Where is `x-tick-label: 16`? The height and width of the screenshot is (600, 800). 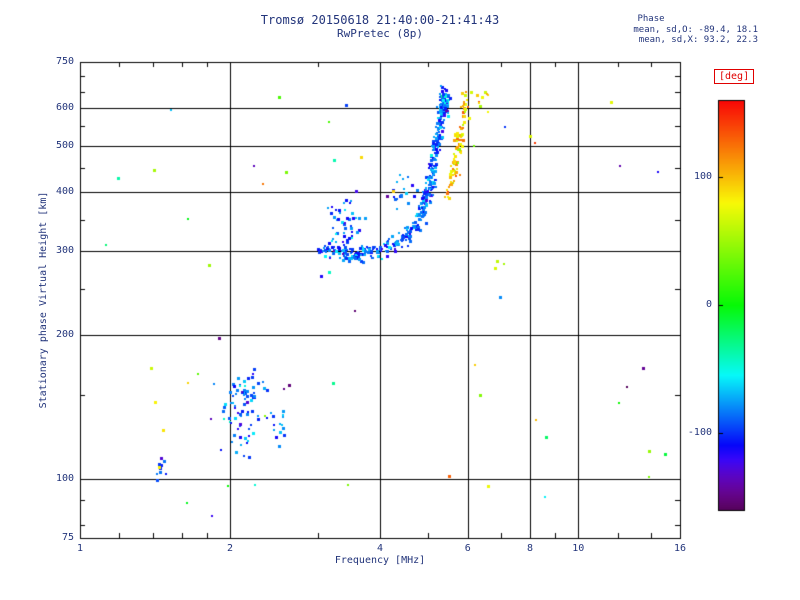 x-tick-label: 16 is located at coordinates (680, 548).